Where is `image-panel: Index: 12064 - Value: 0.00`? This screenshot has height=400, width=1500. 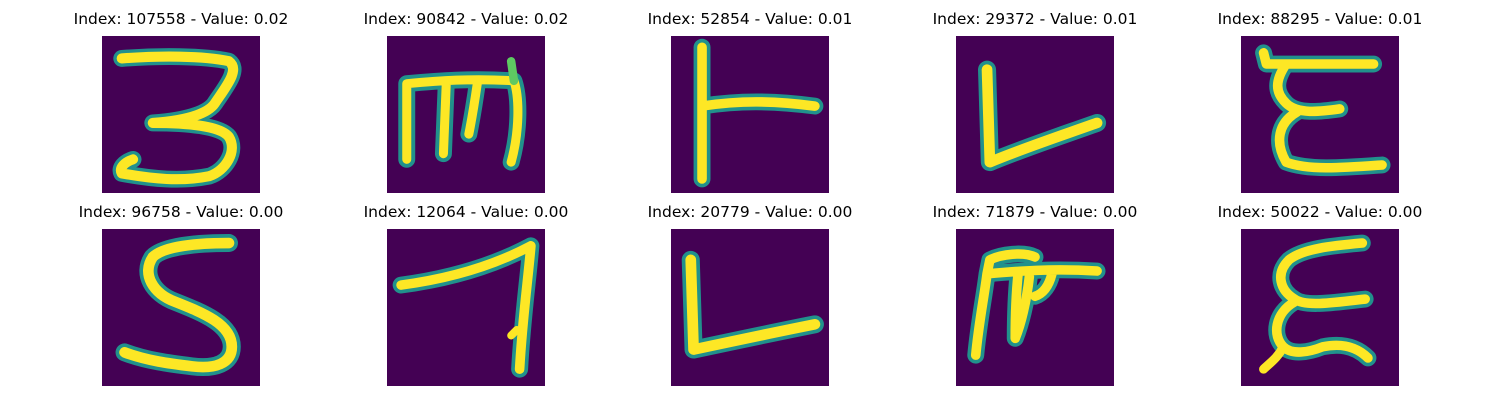 image-panel: Index: 12064 - Value: 0.00 is located at coordinates (466, 296).